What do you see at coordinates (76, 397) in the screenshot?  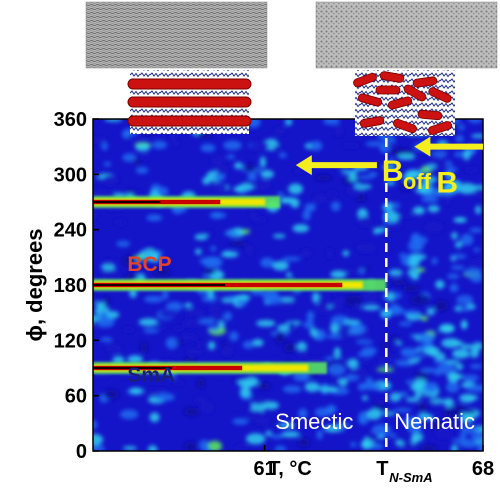 I see `y-tick-label: 60` at bounding box center [76, 397].